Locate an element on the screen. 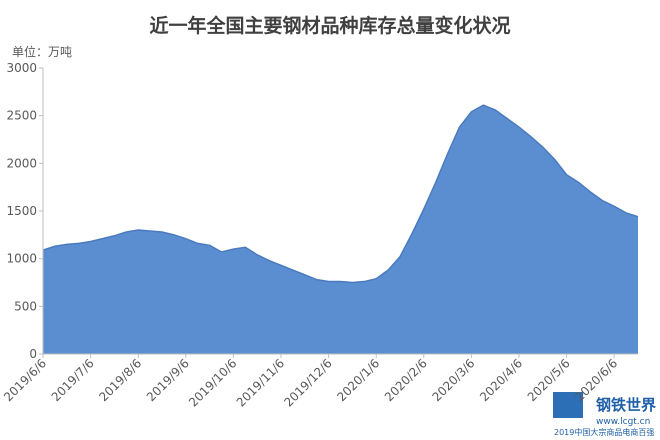  y-tick-label: 500 is located at coordinates (25, 306).